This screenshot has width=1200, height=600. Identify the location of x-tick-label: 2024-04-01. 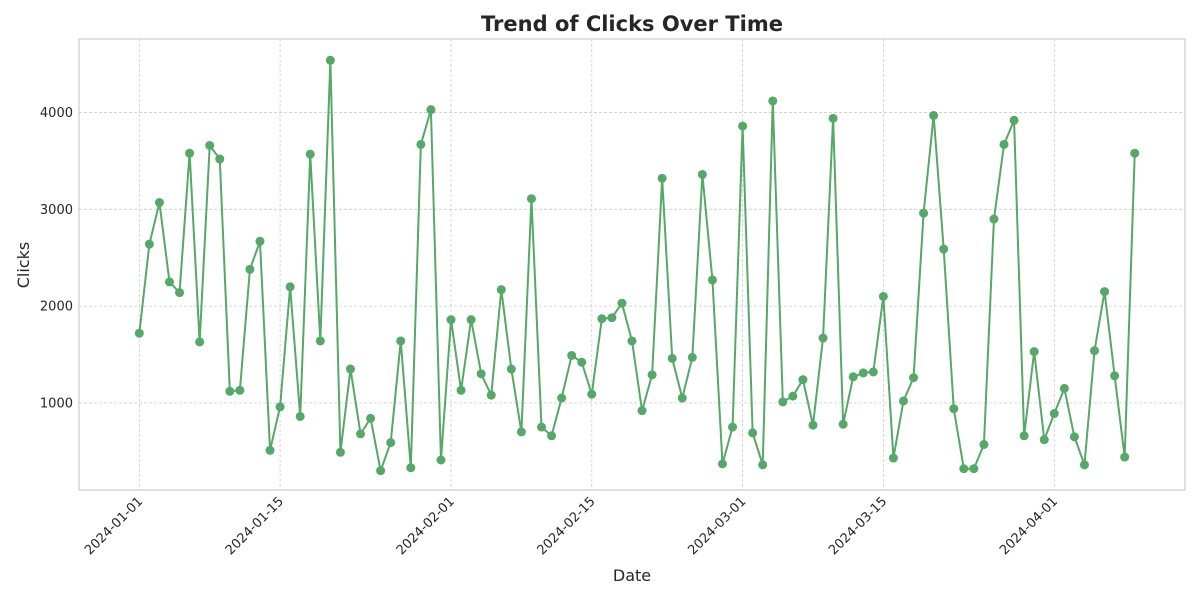
(1029, 526).